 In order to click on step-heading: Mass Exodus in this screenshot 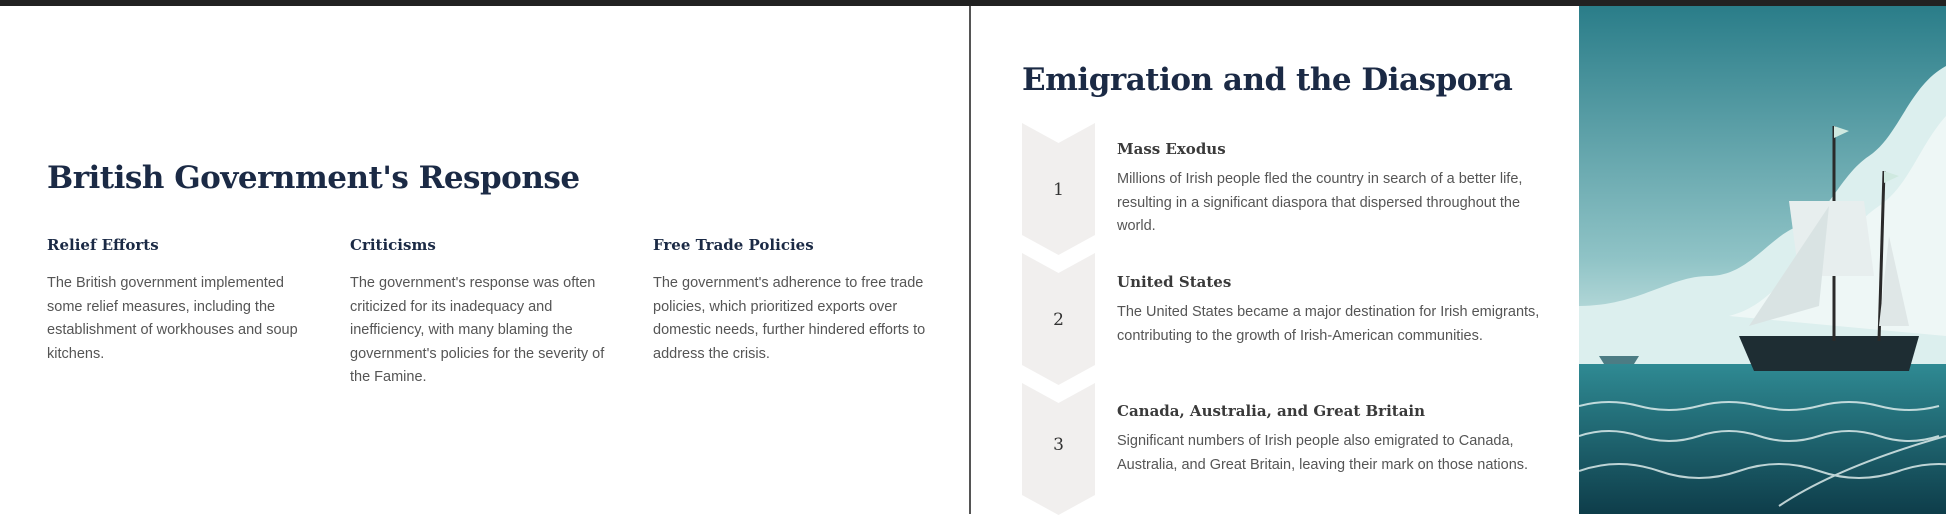, I will do `click(1171, 149)`.